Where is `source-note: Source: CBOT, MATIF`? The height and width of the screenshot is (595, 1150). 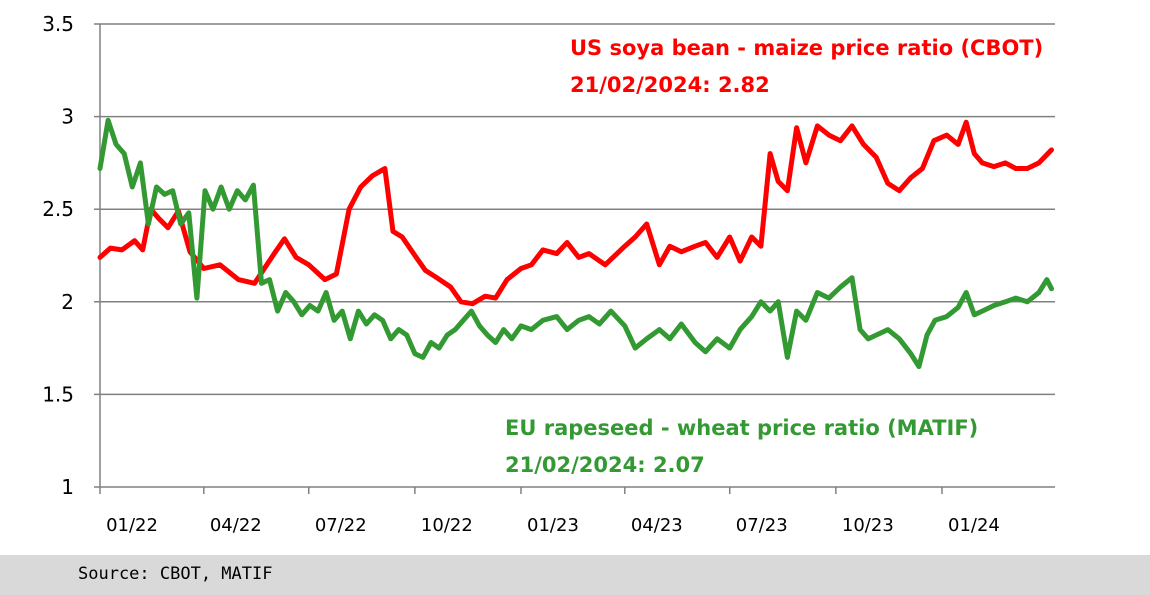
source-note: Source: CBOT, MATIF is located at coordinates (175, 574).